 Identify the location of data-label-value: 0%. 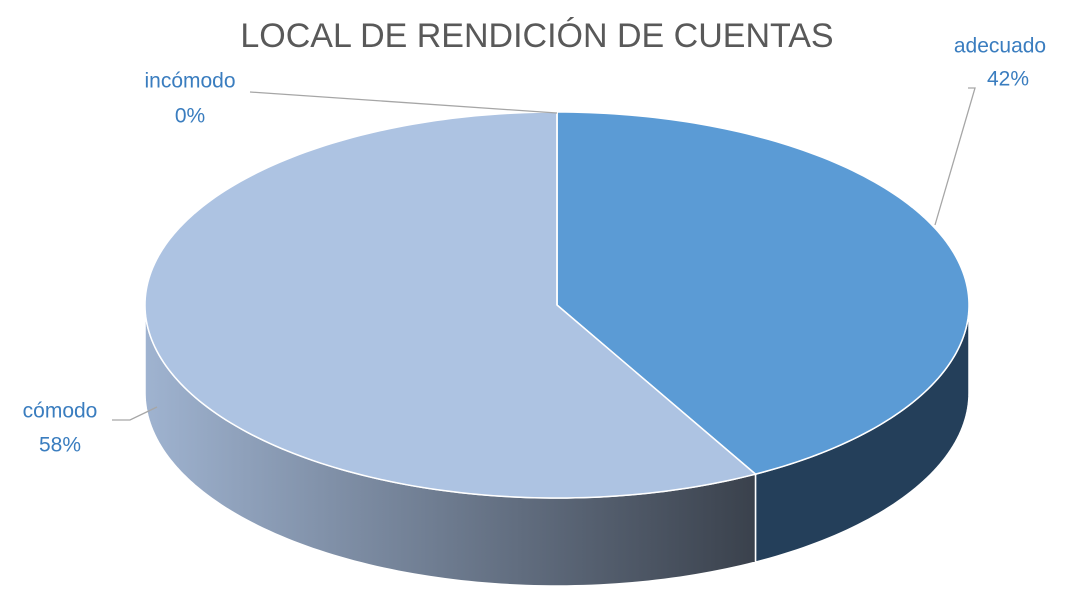
(190, 116).